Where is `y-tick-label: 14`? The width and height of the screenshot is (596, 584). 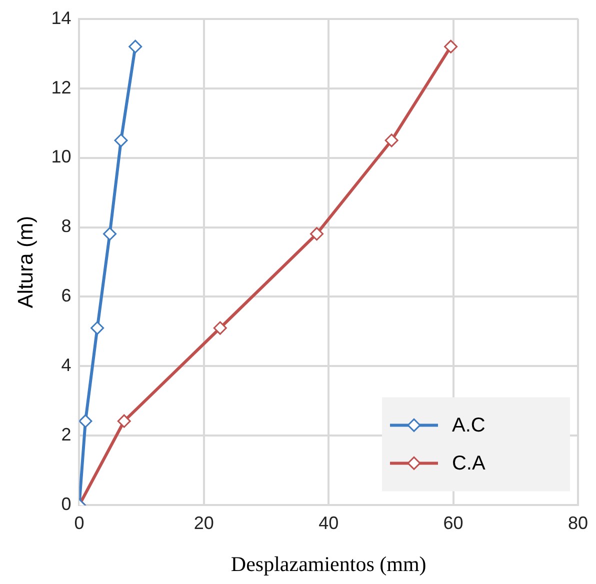 y-tick-label: 14 is located at coordinates (61, 18).